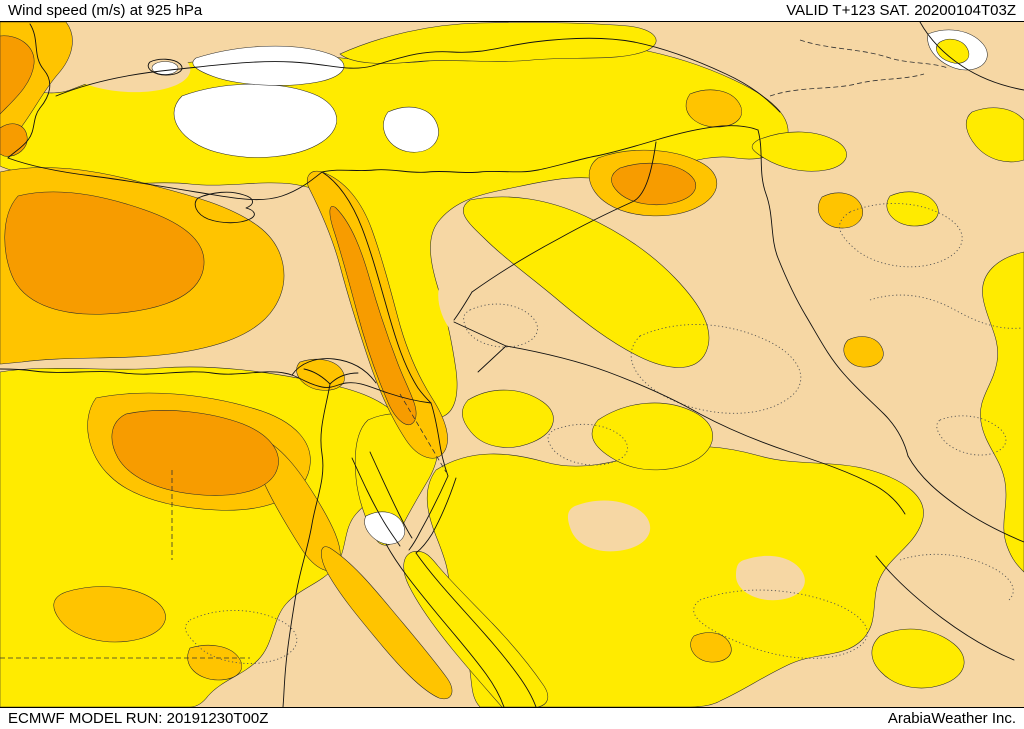 Image resolution: width=1024 pixels, height=729 pixels. What do you see at coordinates (833, 293) in the screenshot?
I see `border-iraq-iran` at bounding box center [833, 293].